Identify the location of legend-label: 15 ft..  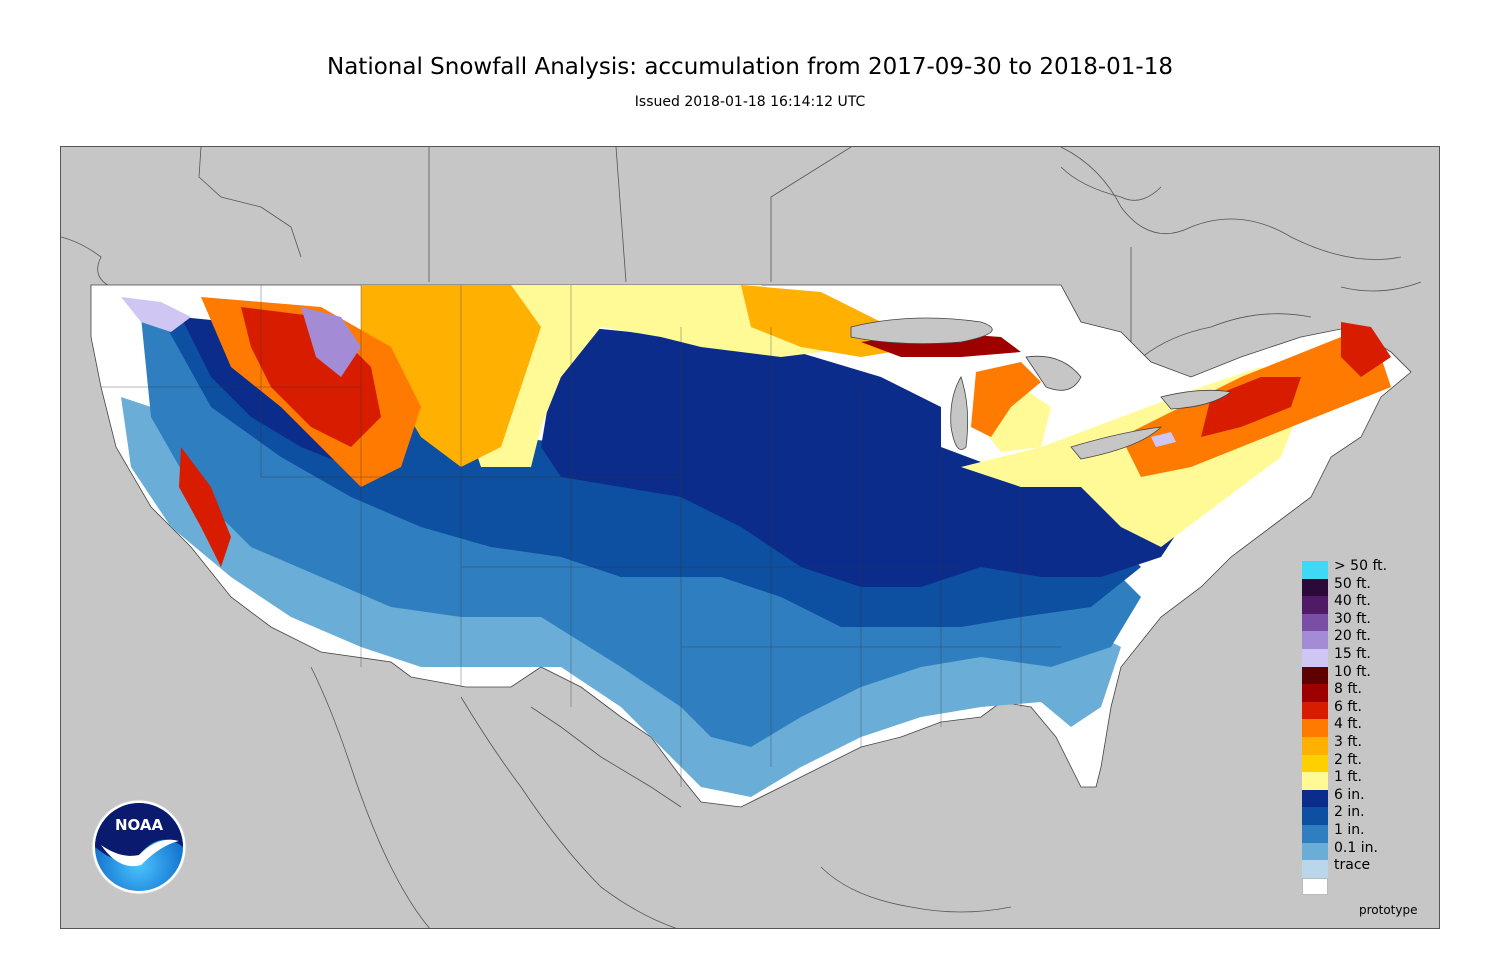
(1352, 654).